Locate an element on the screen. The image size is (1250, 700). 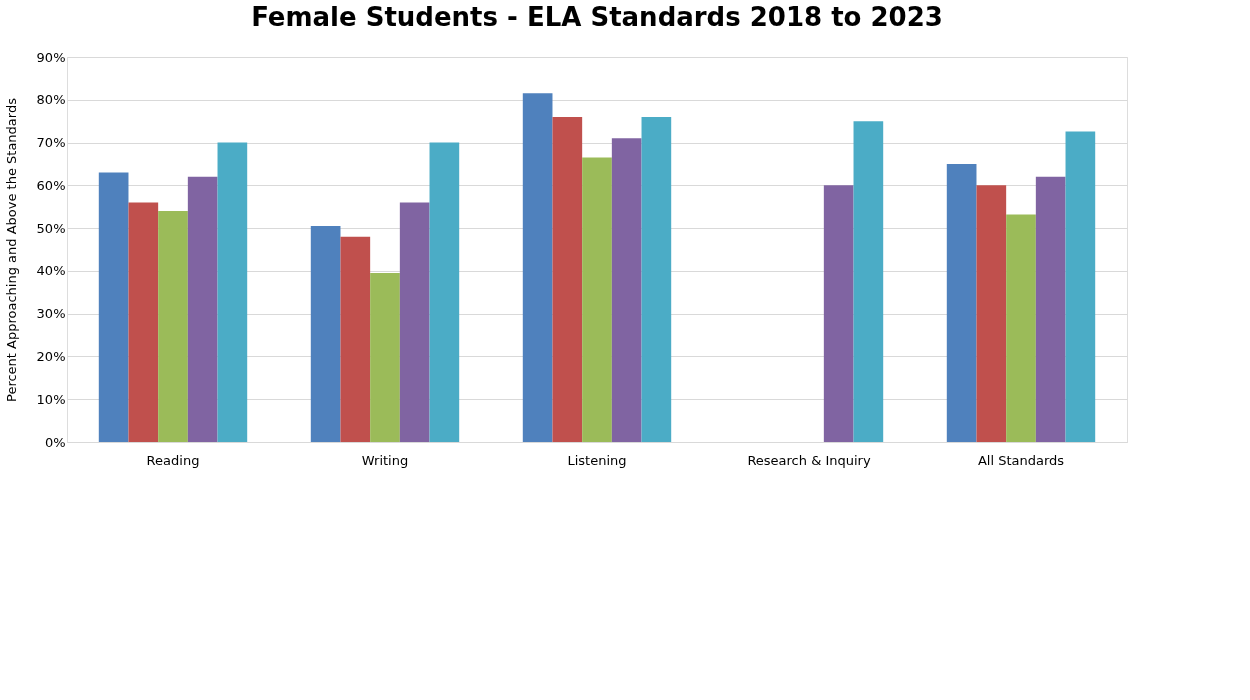
y-tick-label: 20% is located at coordinates (51, 356).